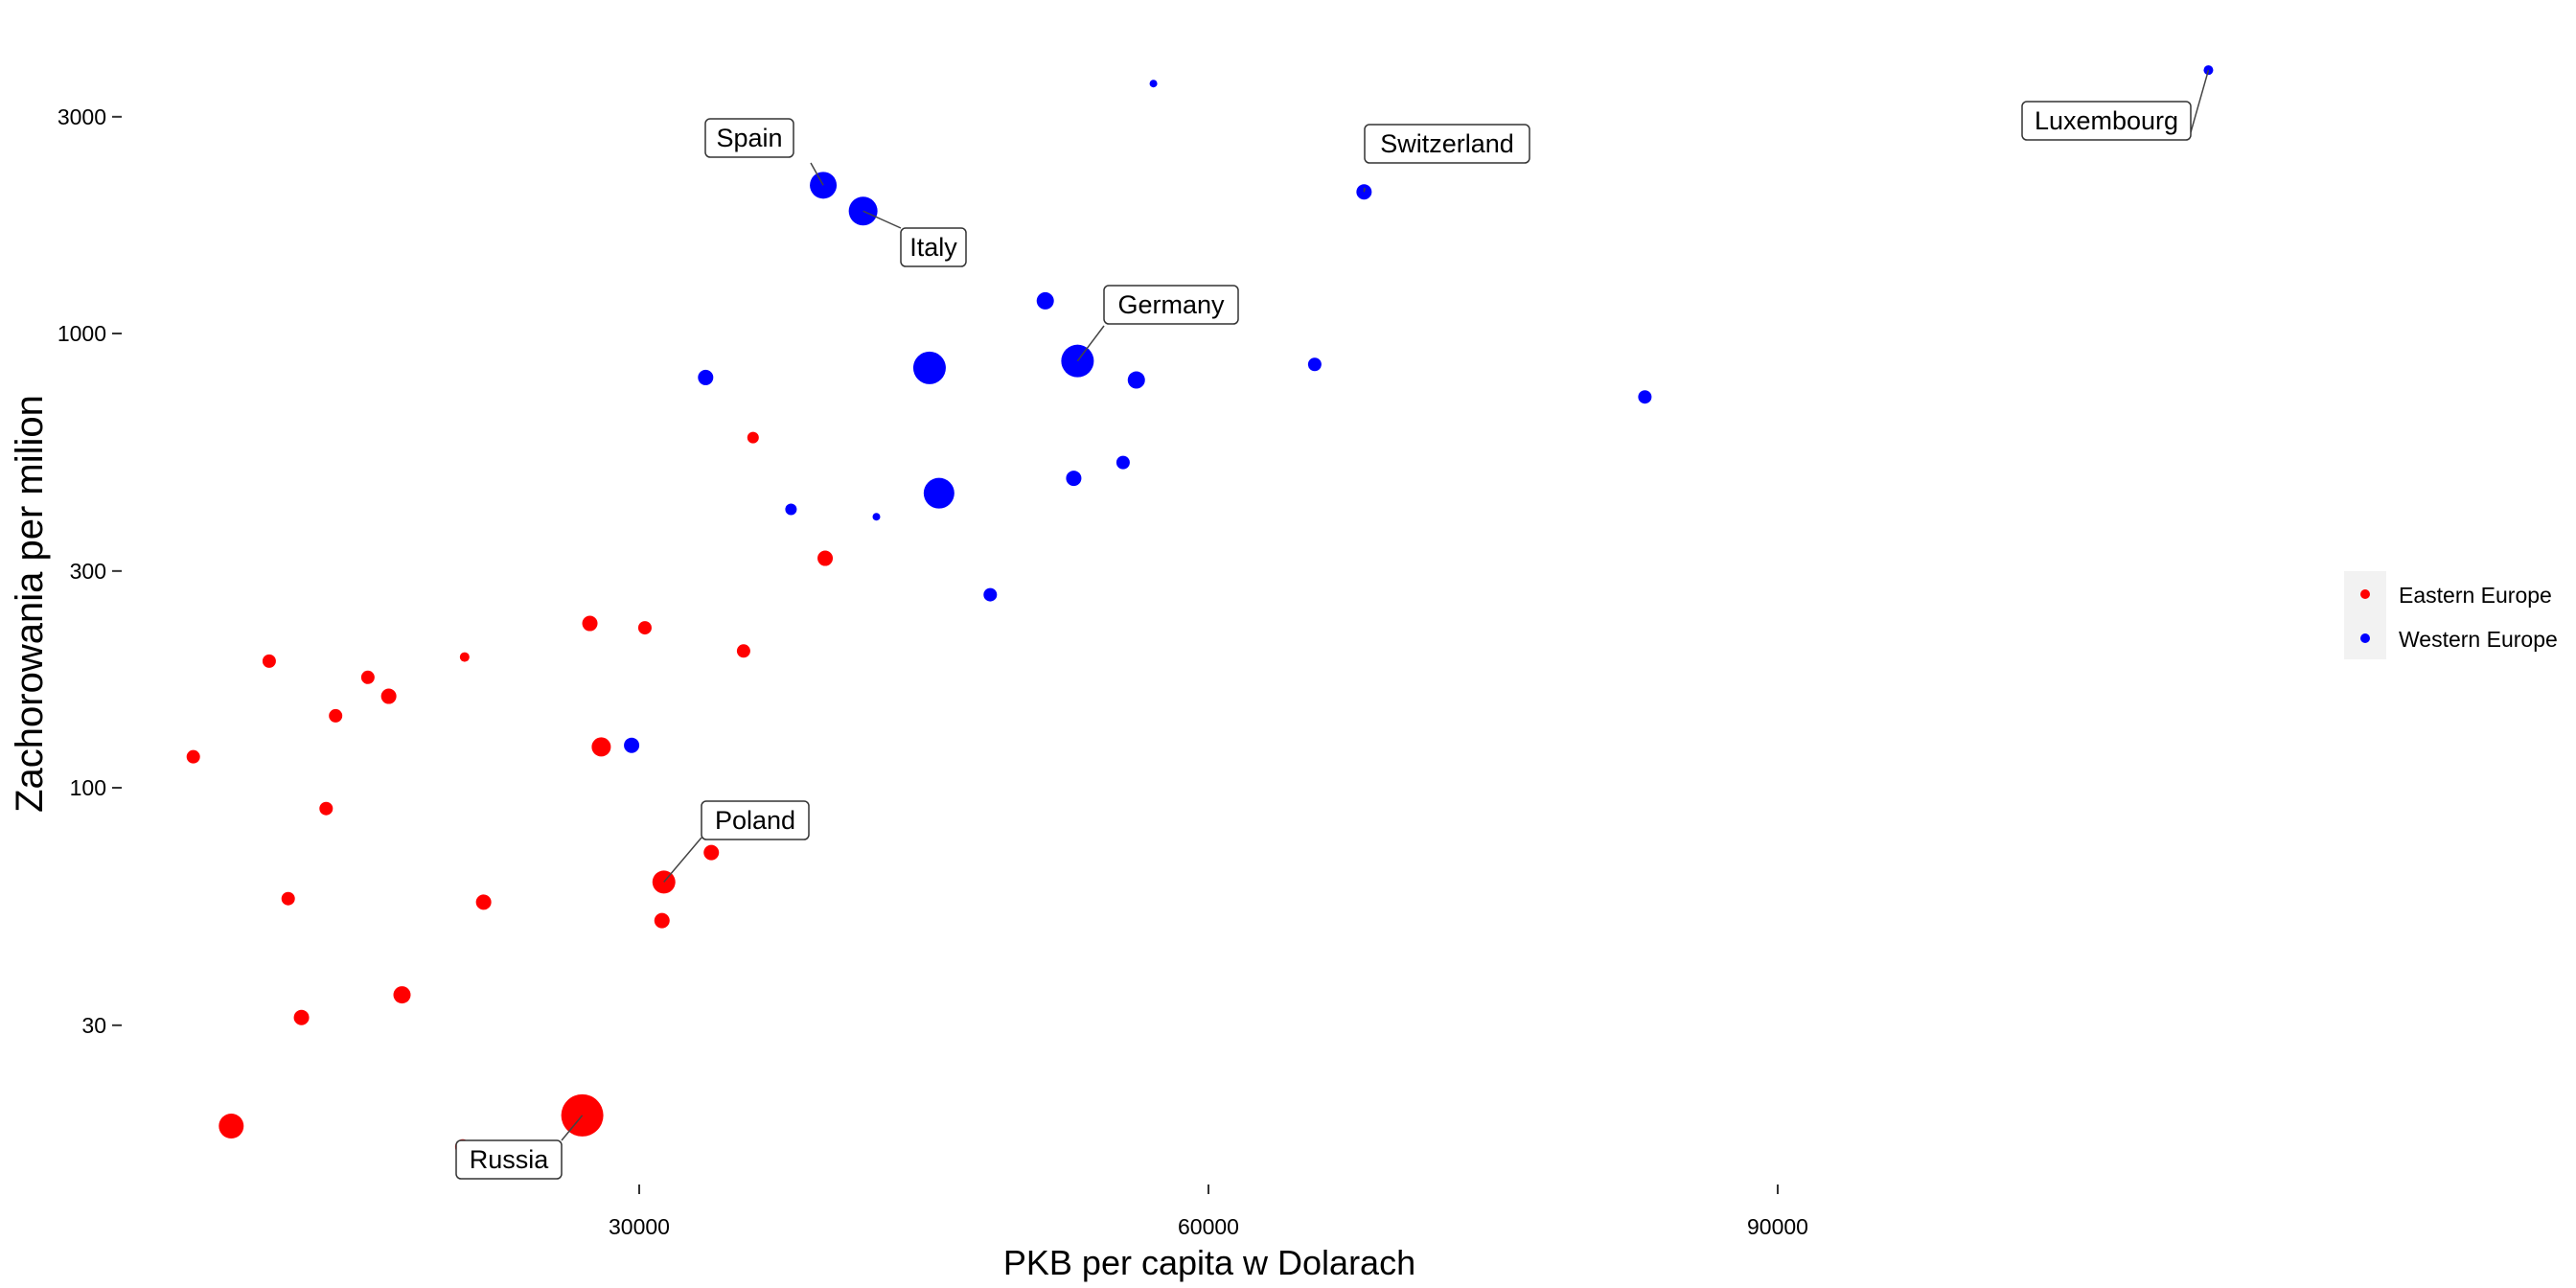  What do you see at coordinates (82, 333) in the screenshot?
I see `y-tick-label: 1000` at bounding box center [82, 333].